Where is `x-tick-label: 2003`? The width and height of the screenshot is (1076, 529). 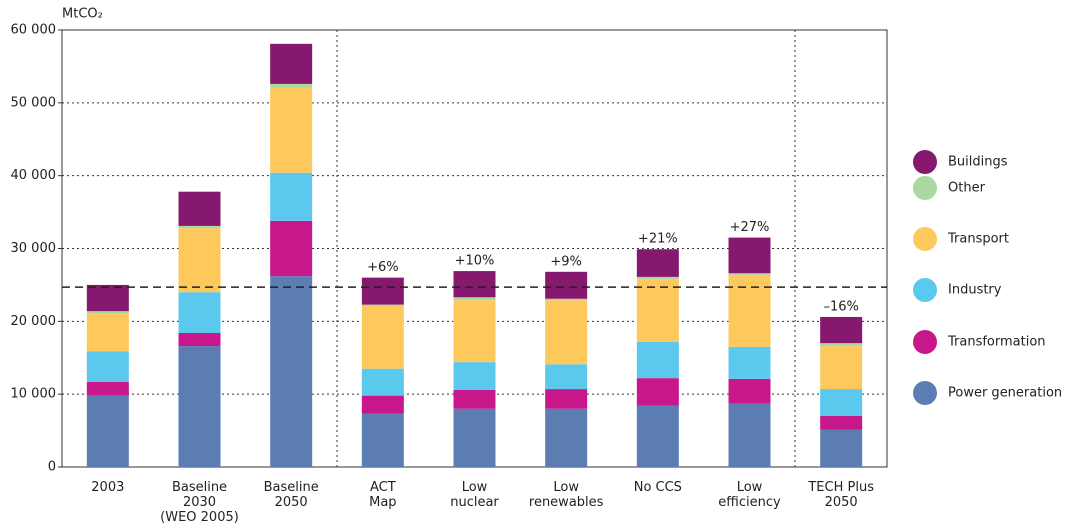
x-tick-label: 2003 is located at coordinates (107, 487).